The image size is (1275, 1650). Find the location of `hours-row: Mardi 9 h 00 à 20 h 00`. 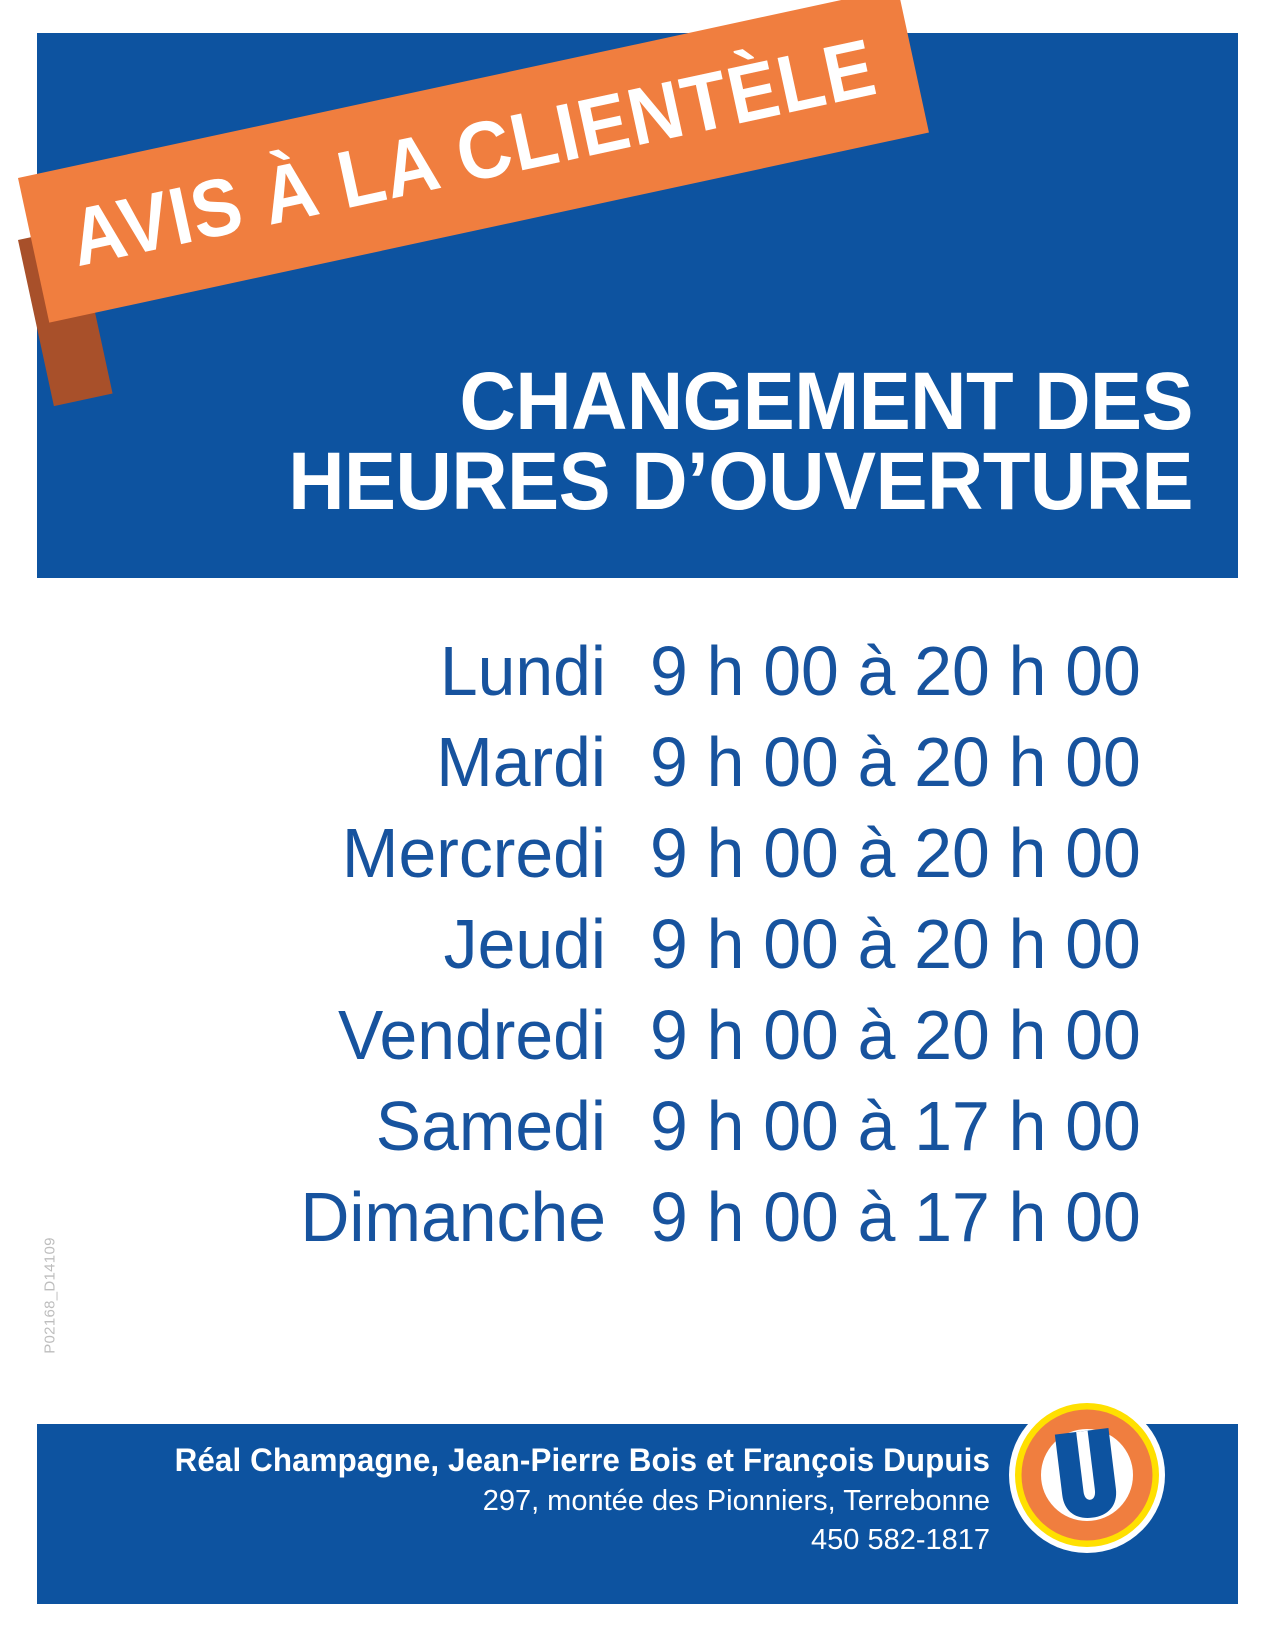

hours-row: Mardi 9 h 00 à 20 h 00 is located at coordinates (589, 770).